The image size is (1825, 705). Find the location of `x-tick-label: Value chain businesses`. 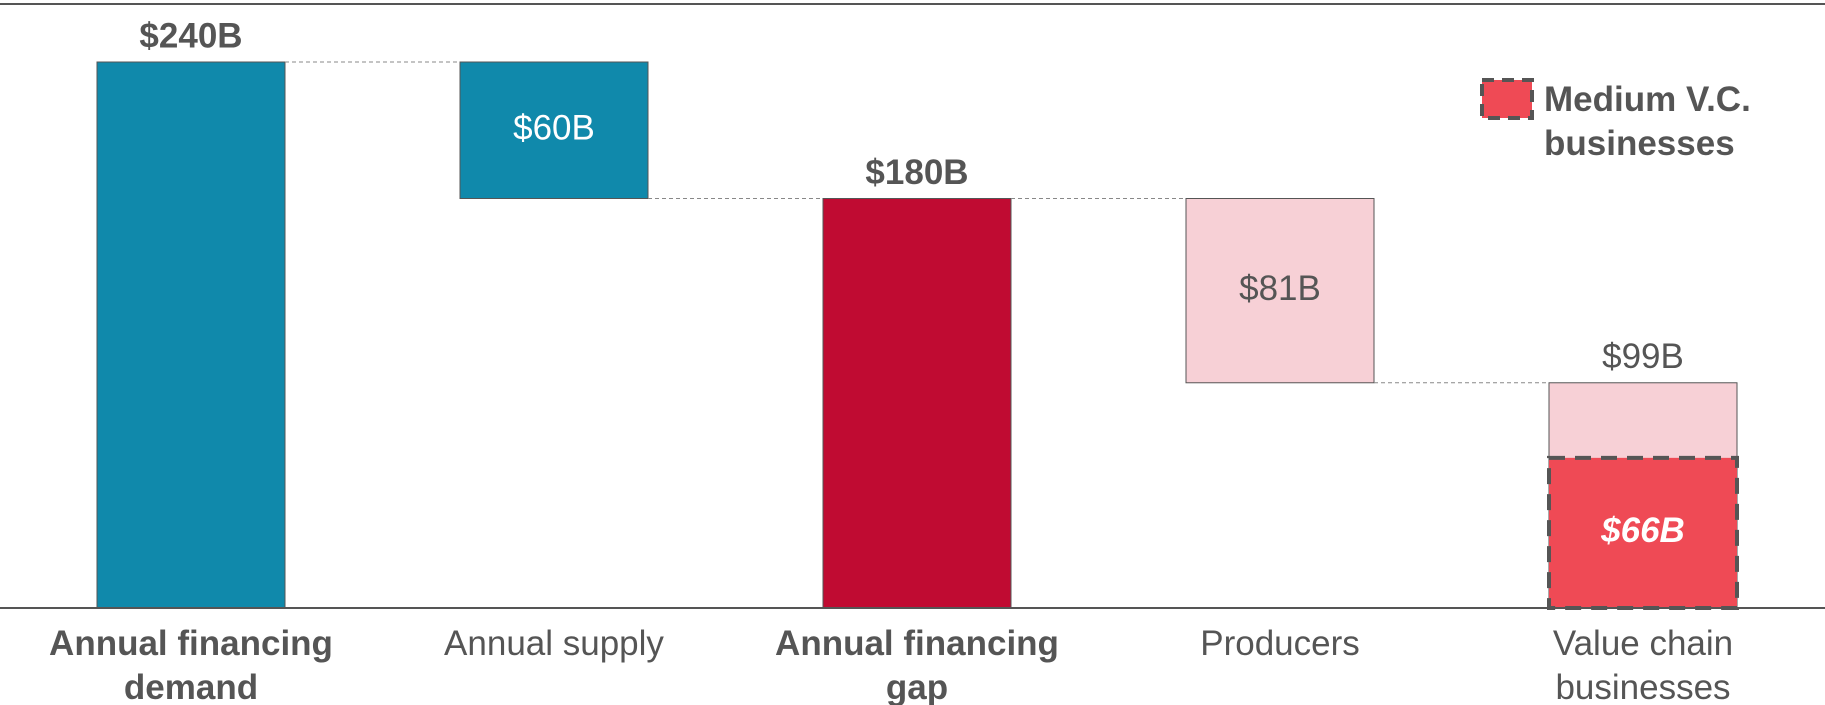

x-tick-label: Value chain businesses is located at coordinates (1643, 664).